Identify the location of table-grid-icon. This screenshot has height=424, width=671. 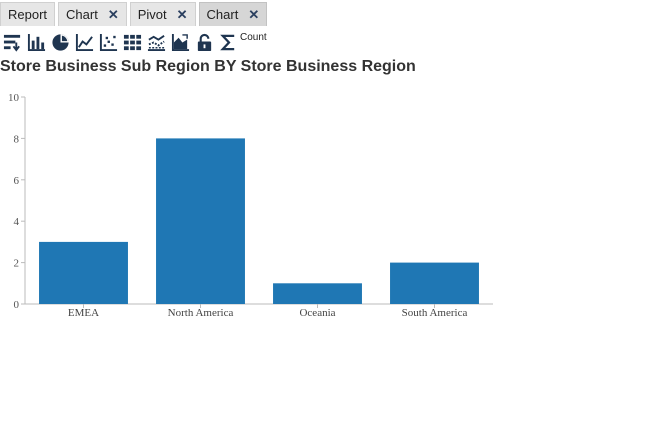
(132, 42).